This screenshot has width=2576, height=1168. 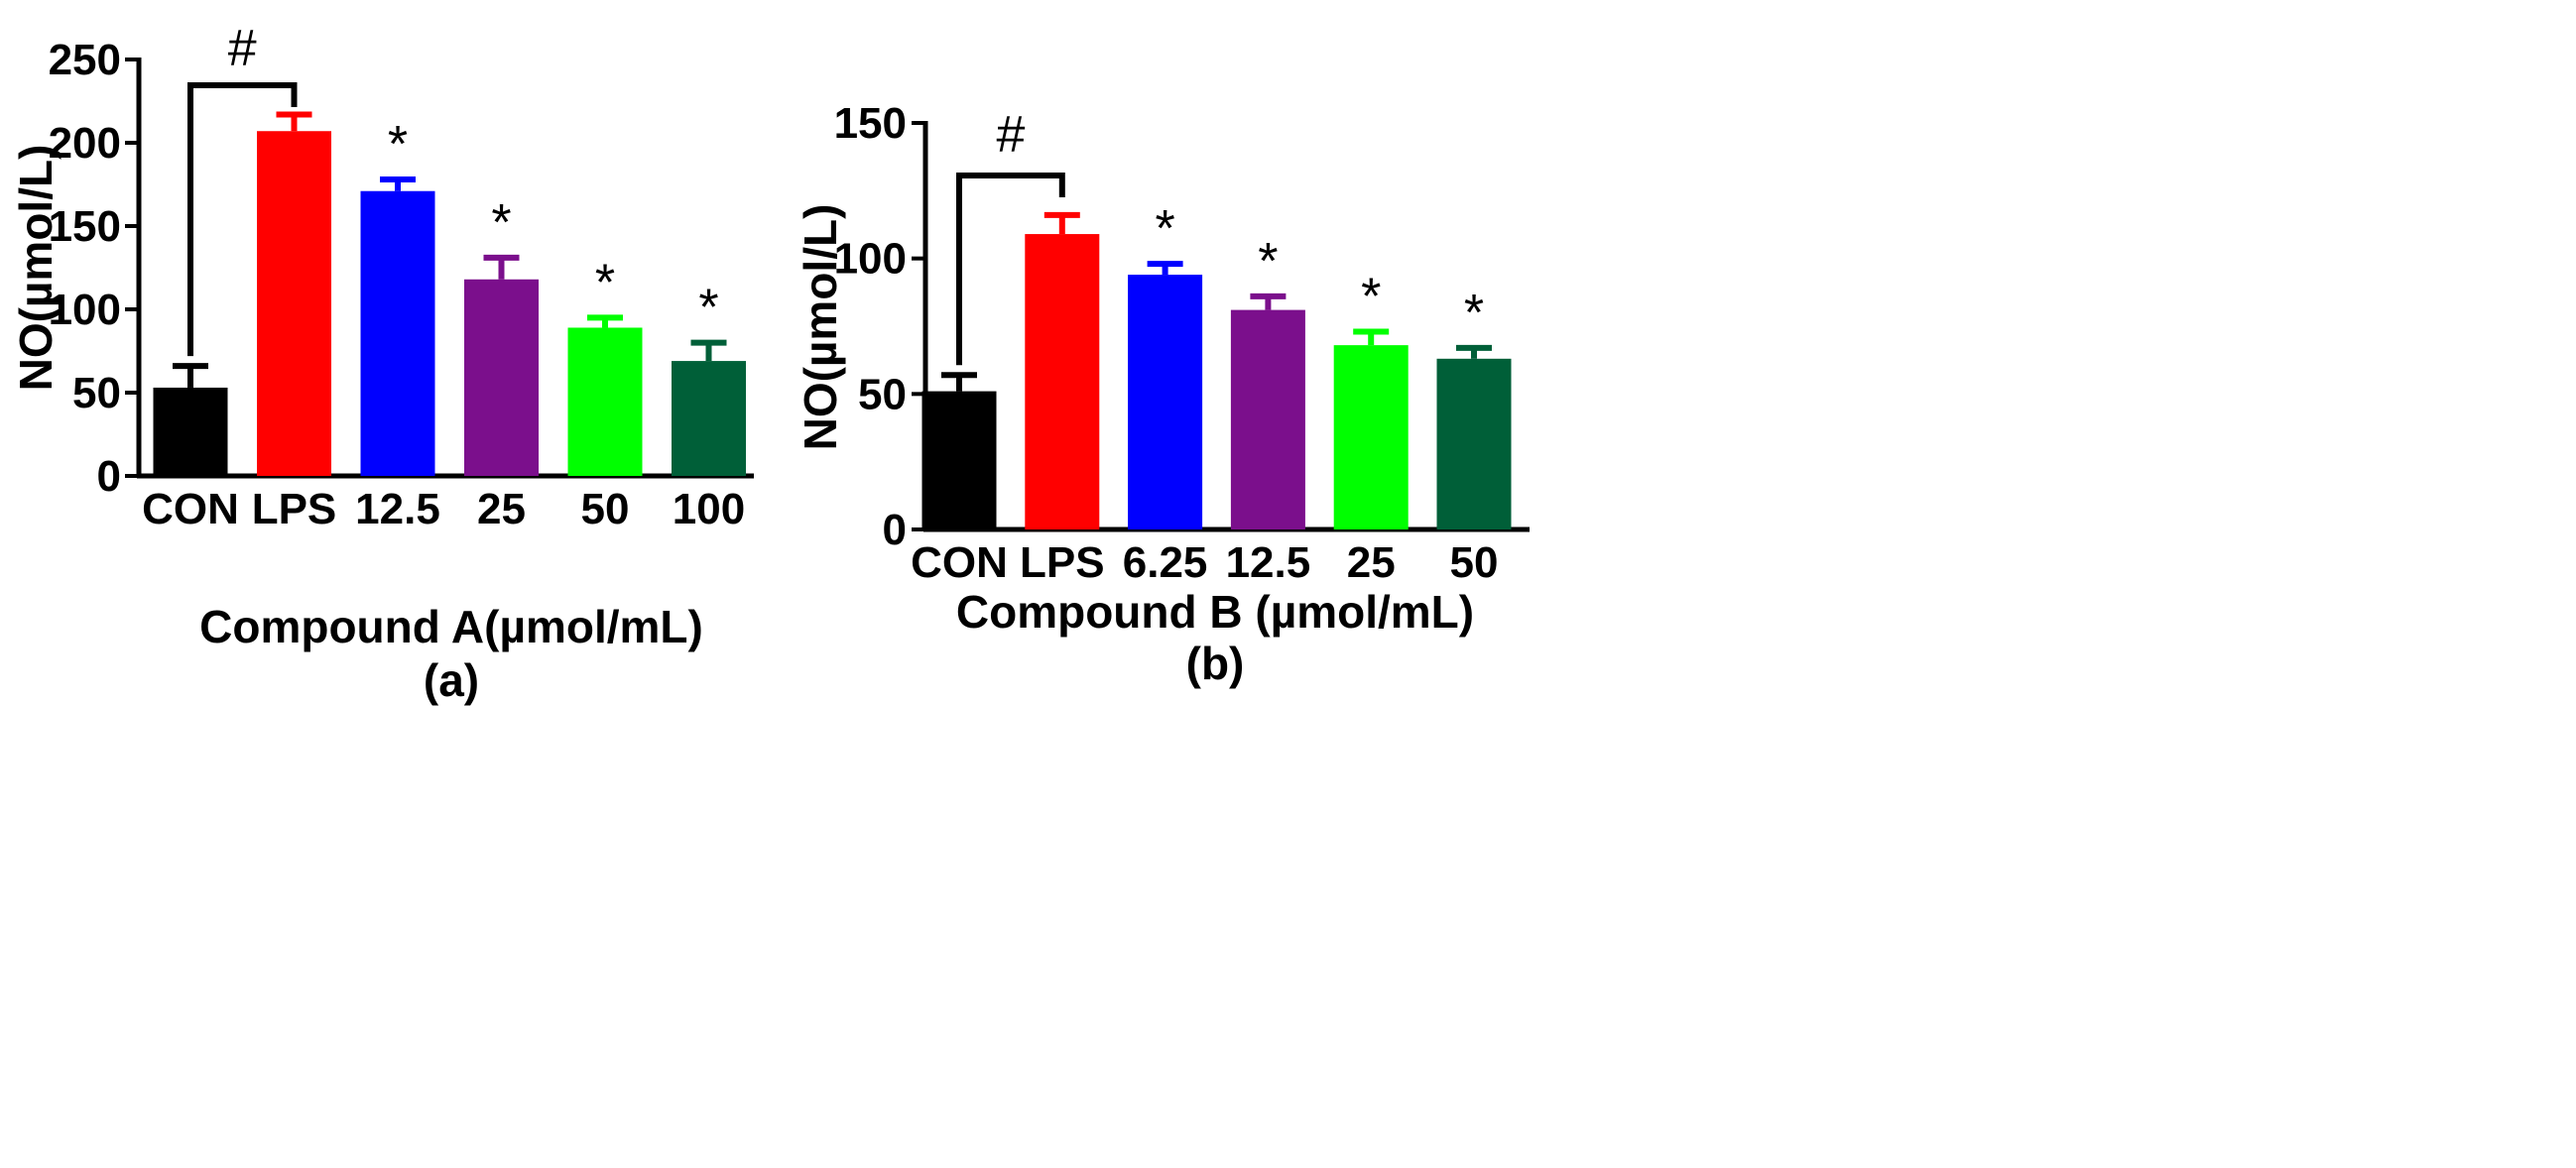 I want to click on panel-b-category-label-0: CON, so click(x=959, y=562).